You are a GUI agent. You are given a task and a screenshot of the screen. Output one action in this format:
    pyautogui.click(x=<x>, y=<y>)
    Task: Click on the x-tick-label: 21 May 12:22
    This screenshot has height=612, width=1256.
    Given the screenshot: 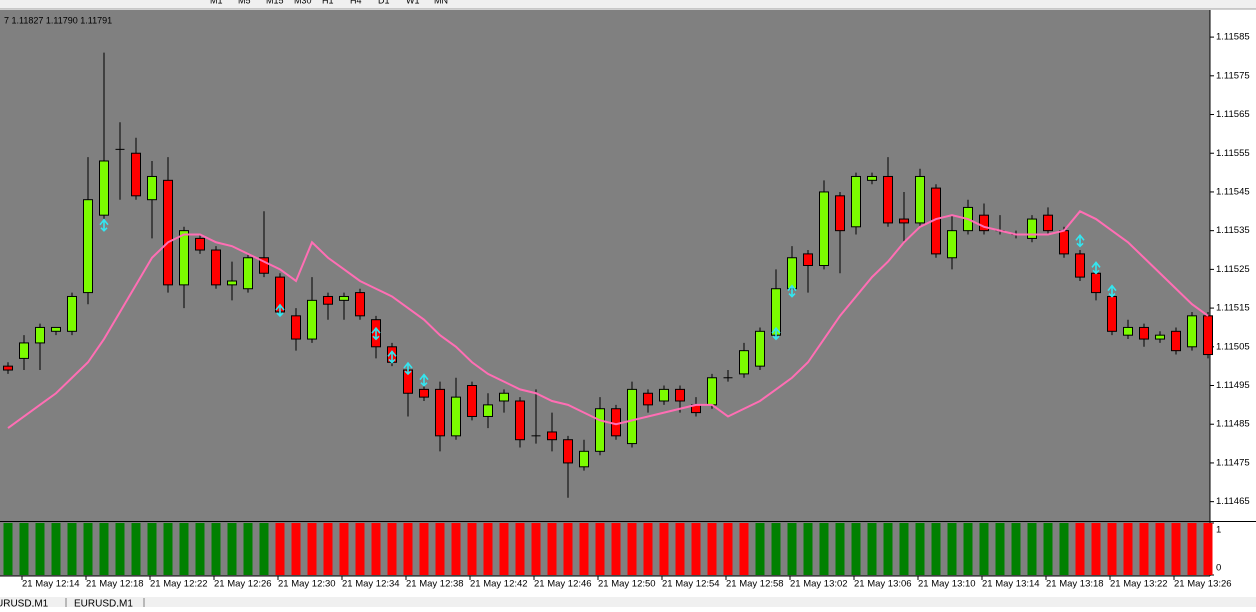 What is the action you would take?
    pyautogui.click(x=179, y=584)
    